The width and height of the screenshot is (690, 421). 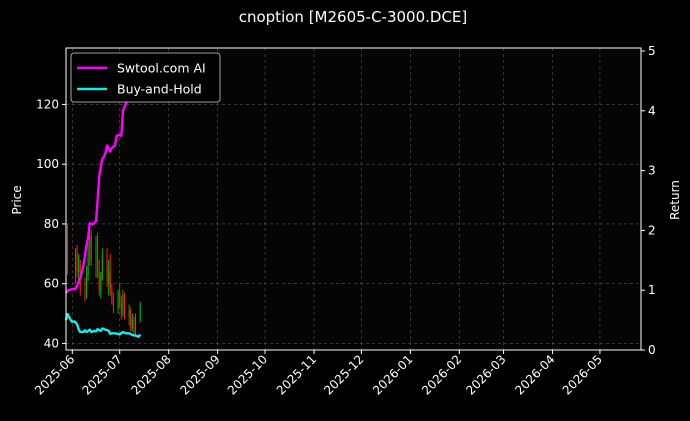 What do you see at coordinates (51, 284) in the screenshot?
I see `y-tick-label-left: 60` at bounding box center [51, 284].